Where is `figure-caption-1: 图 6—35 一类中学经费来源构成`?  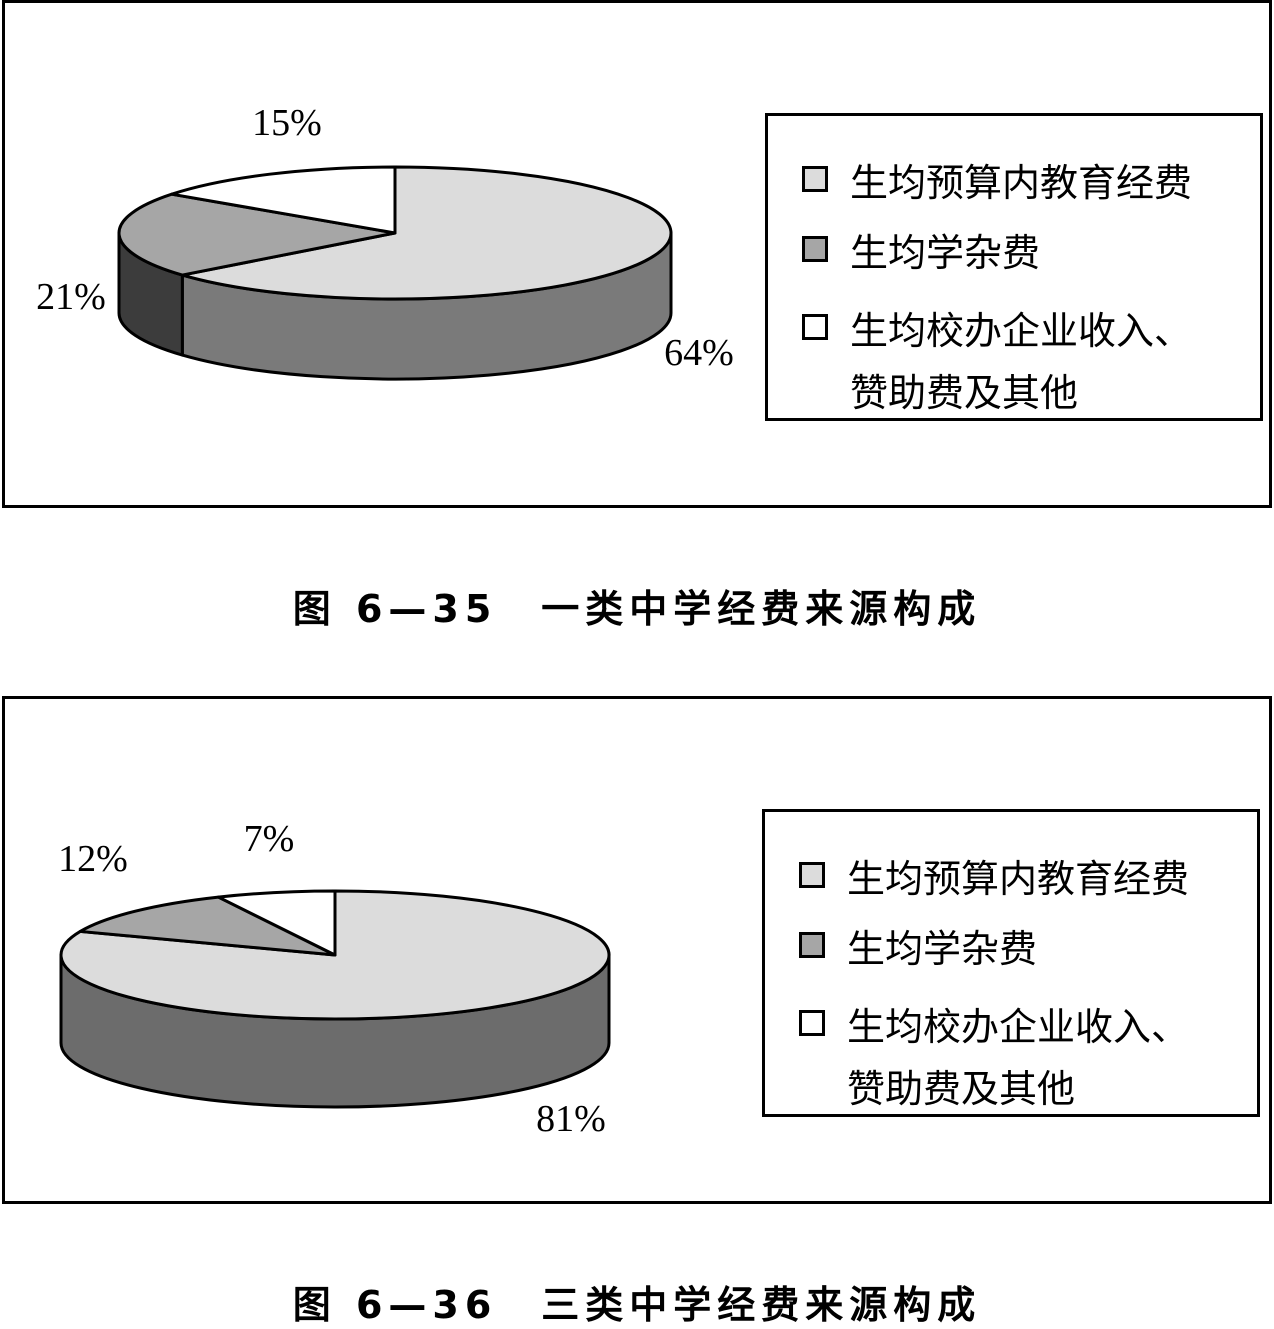
figure-caption-1: 图 6—35 一类中学经费来源构成 is located at coordinates (637, 609).